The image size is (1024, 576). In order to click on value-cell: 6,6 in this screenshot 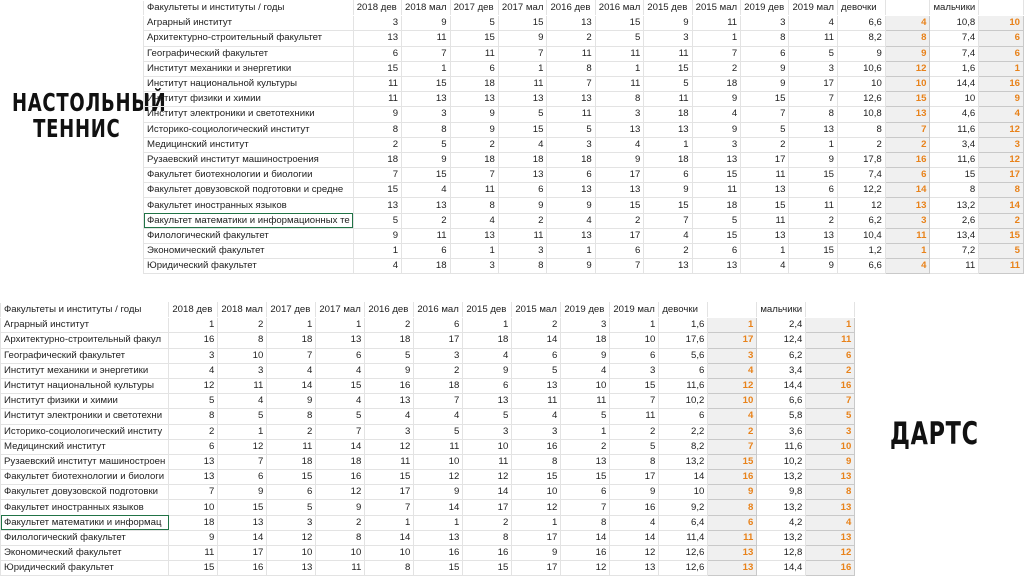, I will do `click(781, 401)`.